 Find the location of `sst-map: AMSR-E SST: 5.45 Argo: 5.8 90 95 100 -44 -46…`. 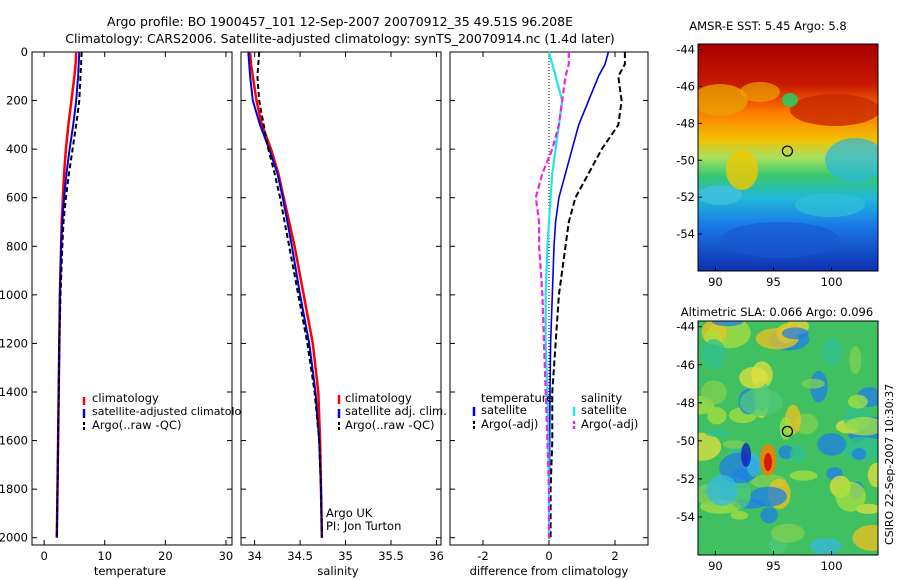

sst-map: AMSR-E SST: 5.45 Argo: 5.8 90 95 100 -44 -46… is located at coordinates (777, 154).